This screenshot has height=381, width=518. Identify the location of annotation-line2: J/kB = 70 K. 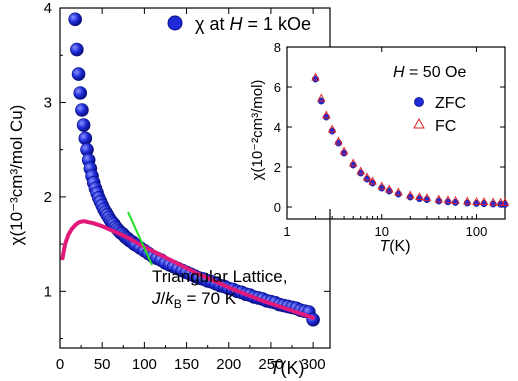
(194, 300).